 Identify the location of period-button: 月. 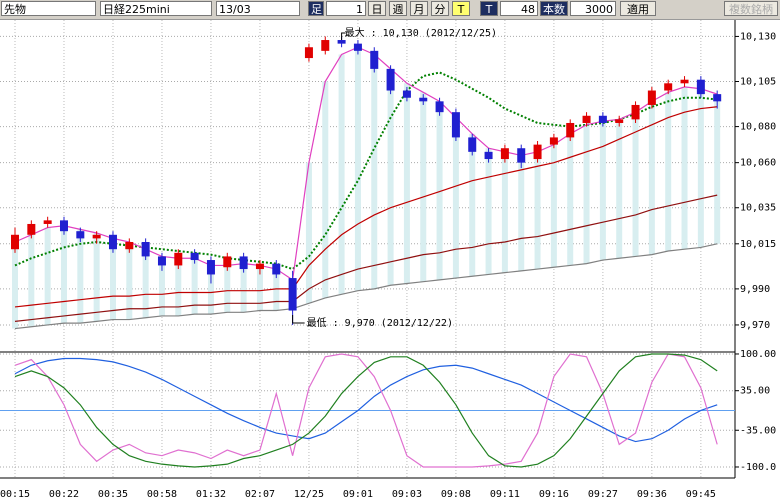
(419, 8).